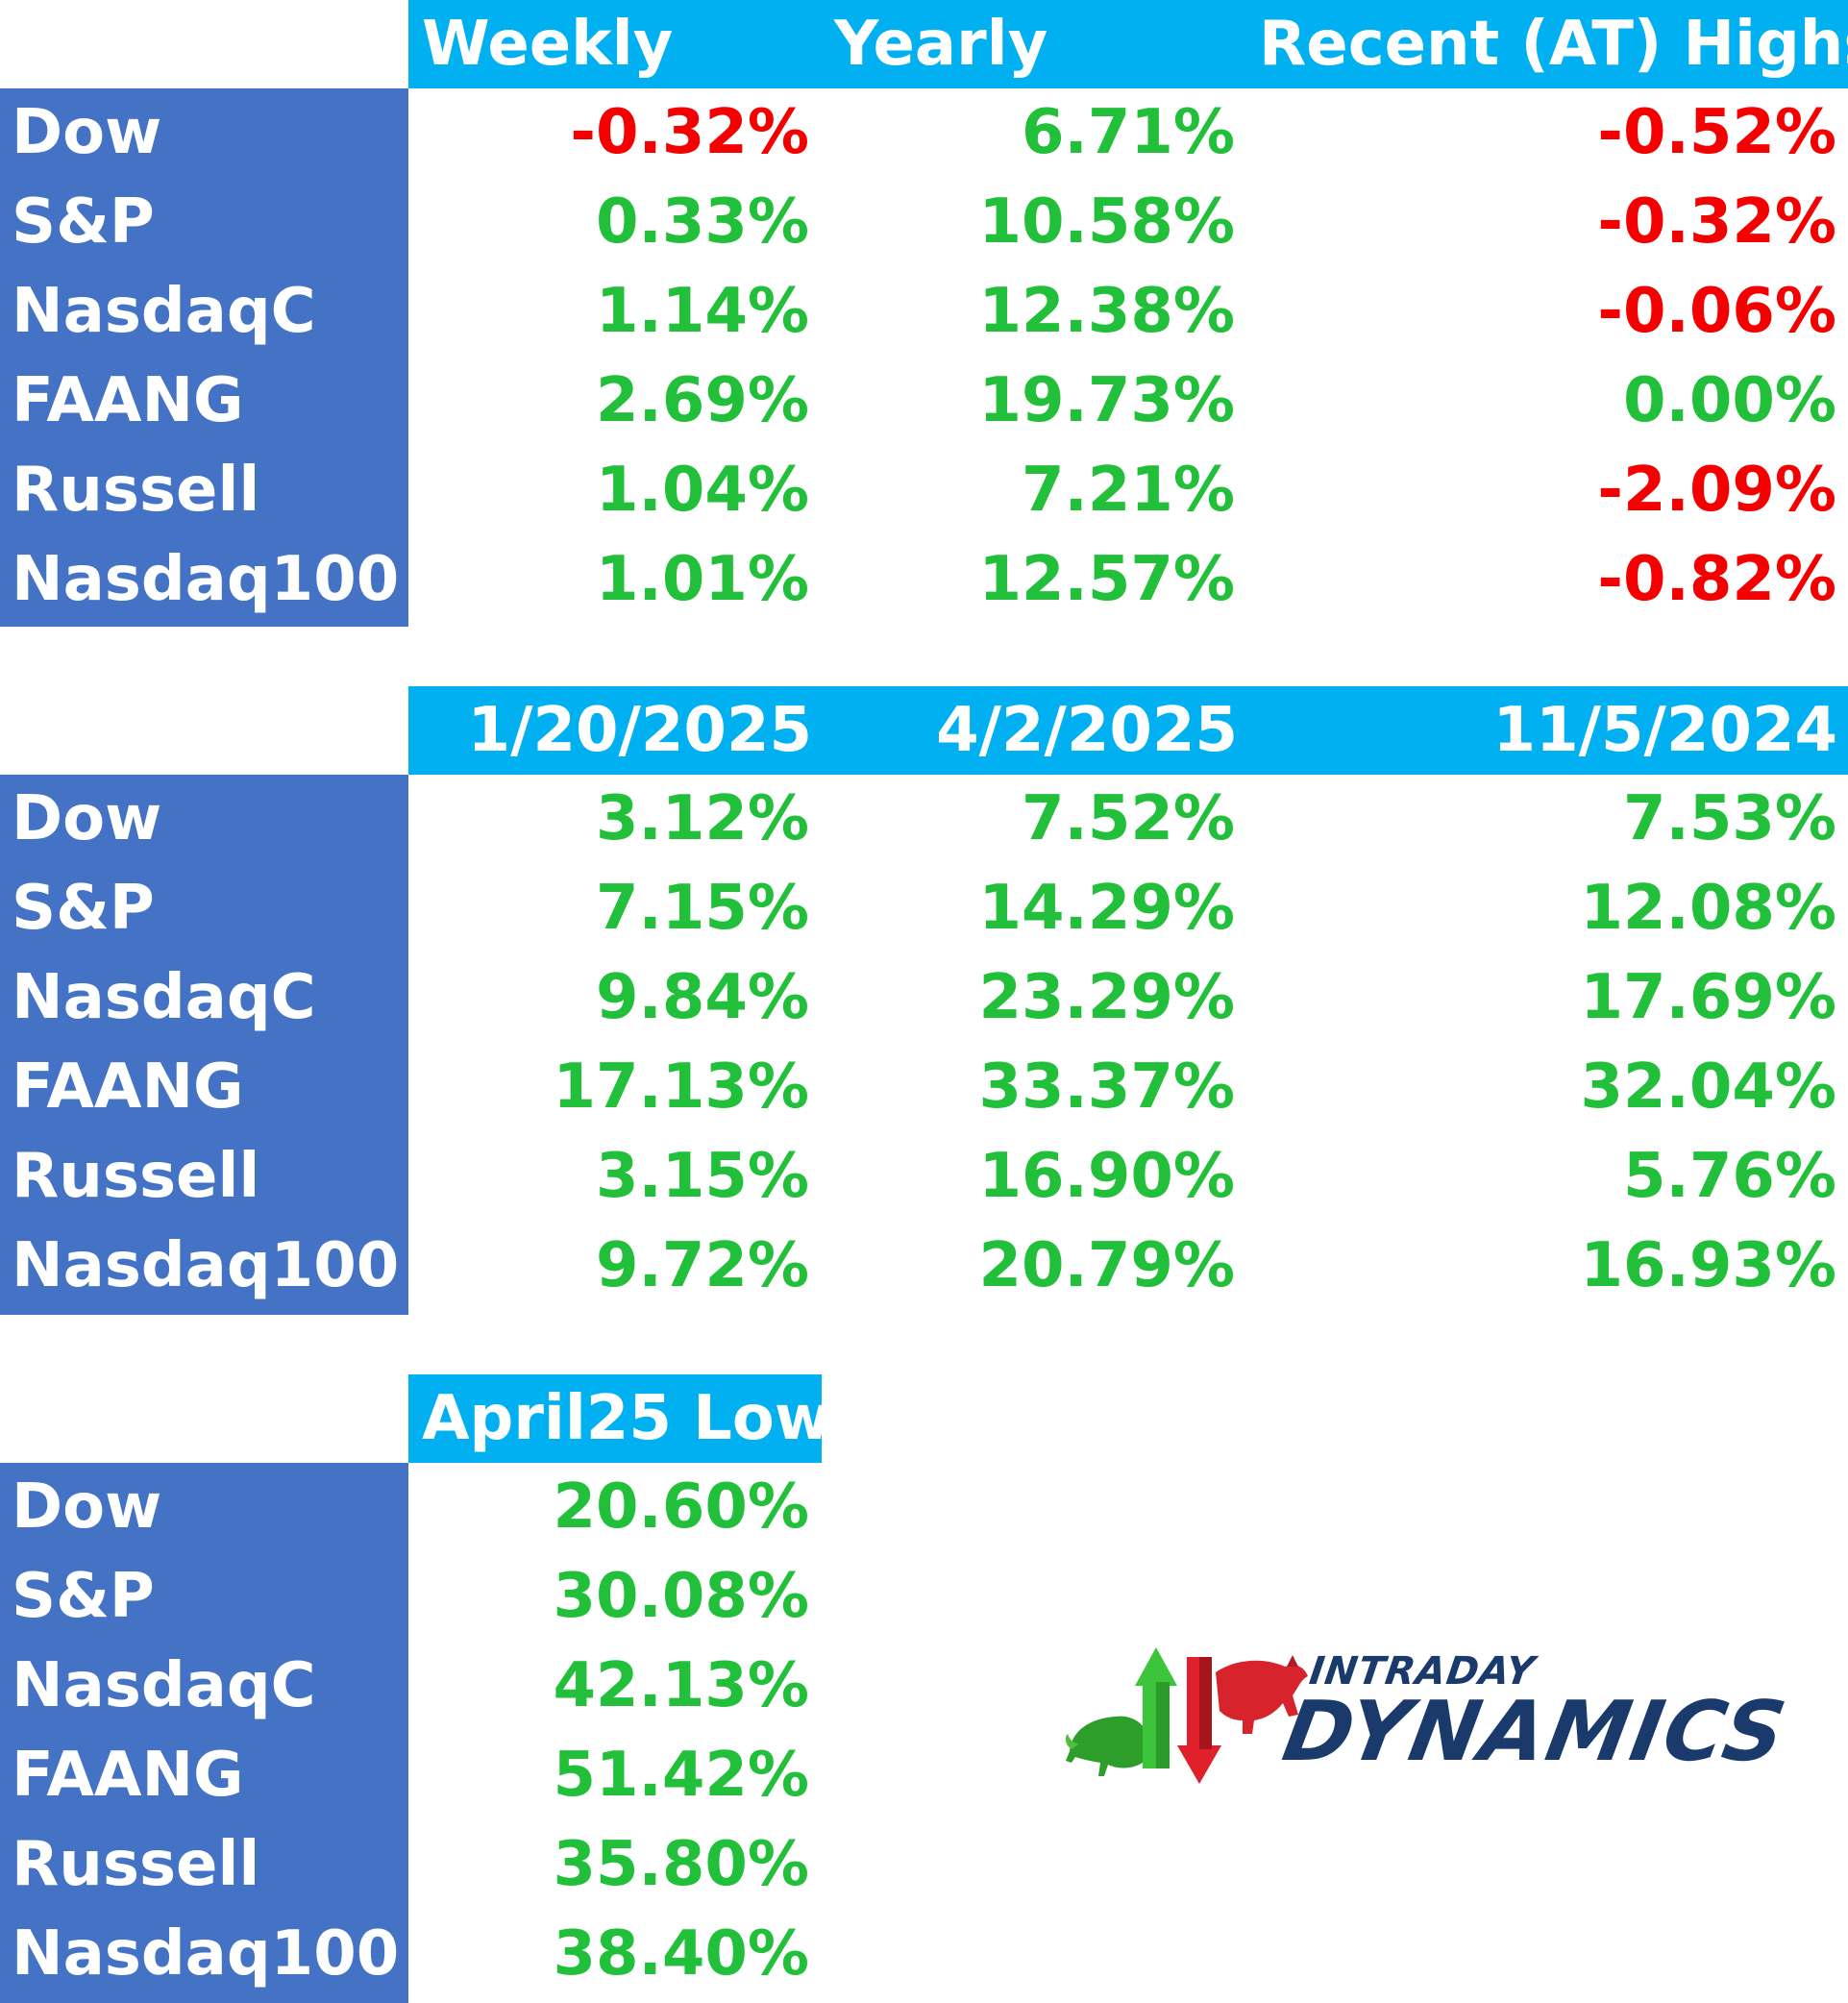  Describe the element at coordinates (1106, 909) in the screenshot. I see `value-cell: 14.29%` at that location.